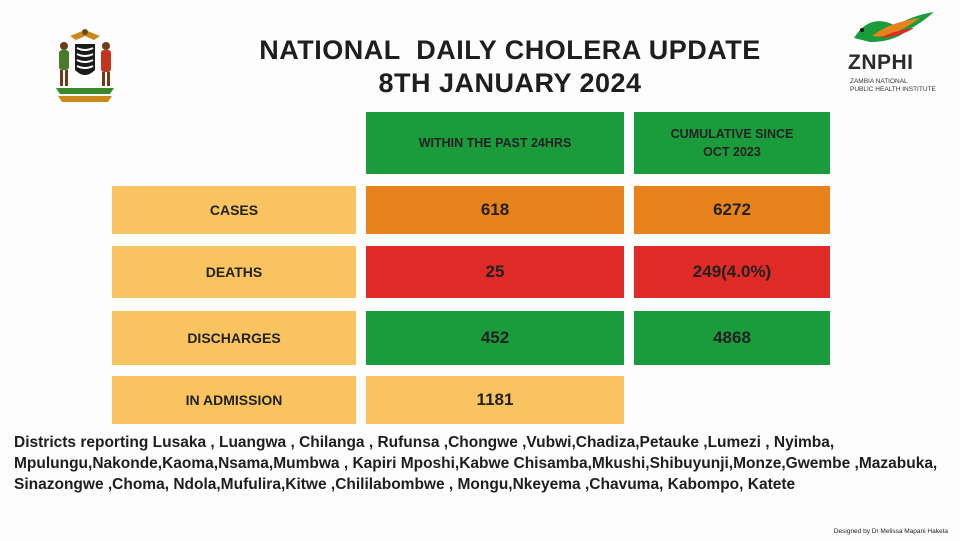  Describe the element at coordinates (890, 531) in the screenshot. I see `designer-credit: Designed by Dr Melissa Mapani Haketa` at that location.